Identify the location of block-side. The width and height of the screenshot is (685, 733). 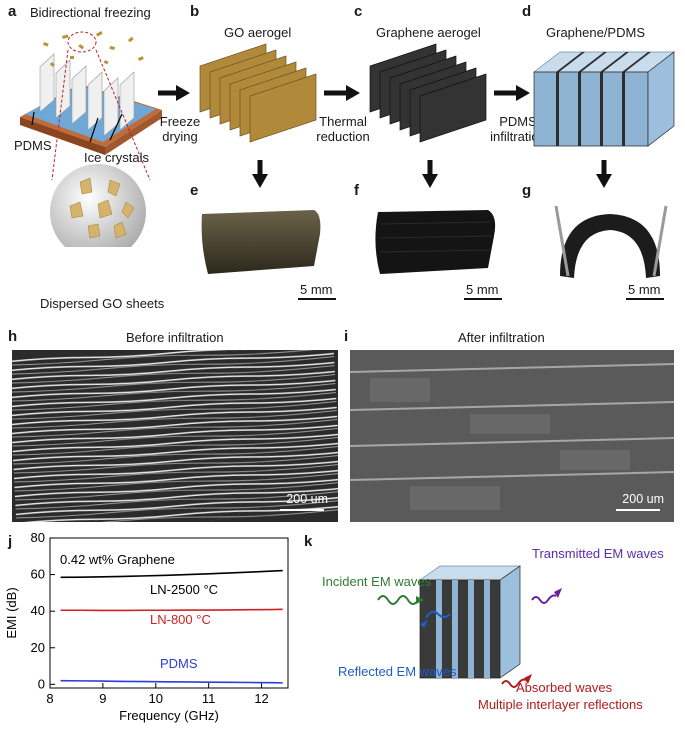
(510, 622).